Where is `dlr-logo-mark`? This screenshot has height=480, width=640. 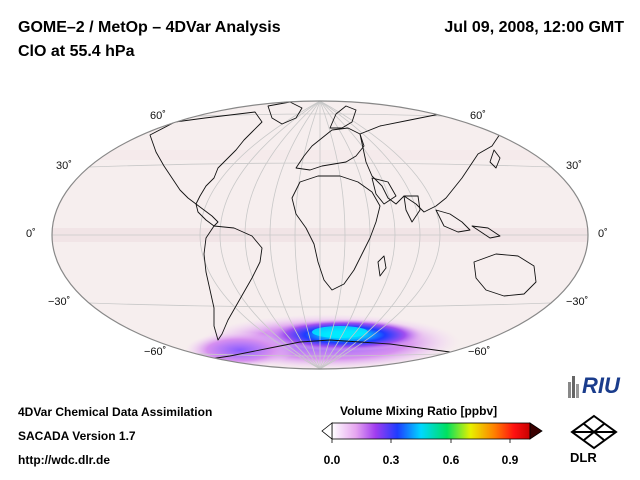 dlr-logo-mark is located at coordinates (594, 432).